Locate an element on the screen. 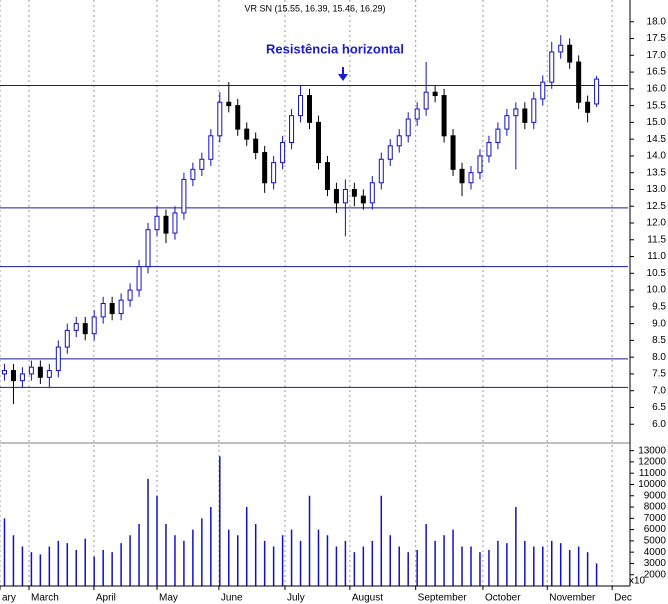 The height and width of the screenshot is (604, 668). y-tick-label: 6.5 is located at coordinates (659, 407).